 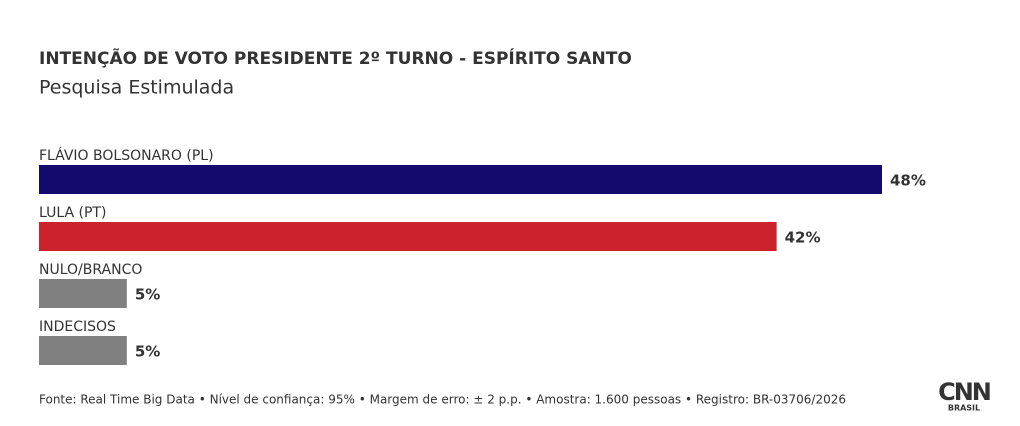 I want to click on logo-brand: CNN, so click(x=964, y=392).